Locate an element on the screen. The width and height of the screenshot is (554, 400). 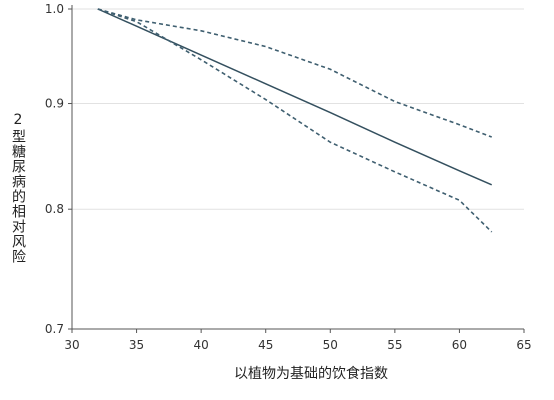
x-tick-label: 65 is located at coordinates (523, 345).